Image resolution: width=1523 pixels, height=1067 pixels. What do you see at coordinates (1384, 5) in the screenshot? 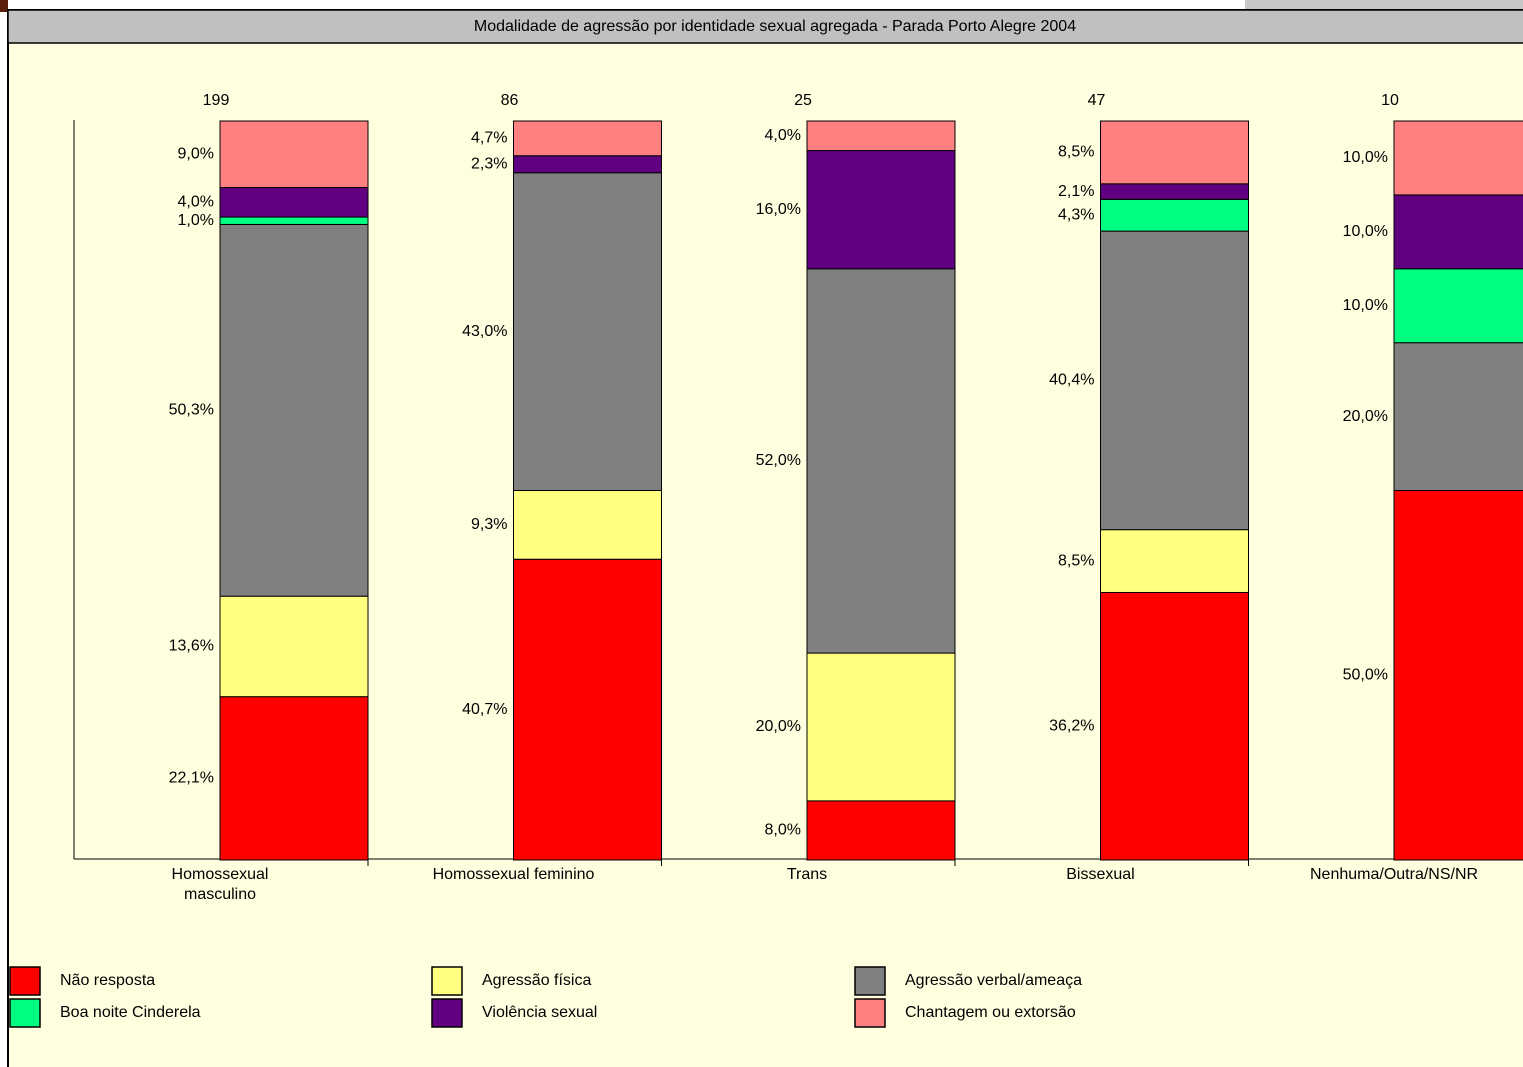
I see `frame-tab` at bounding box center [1384, 5].